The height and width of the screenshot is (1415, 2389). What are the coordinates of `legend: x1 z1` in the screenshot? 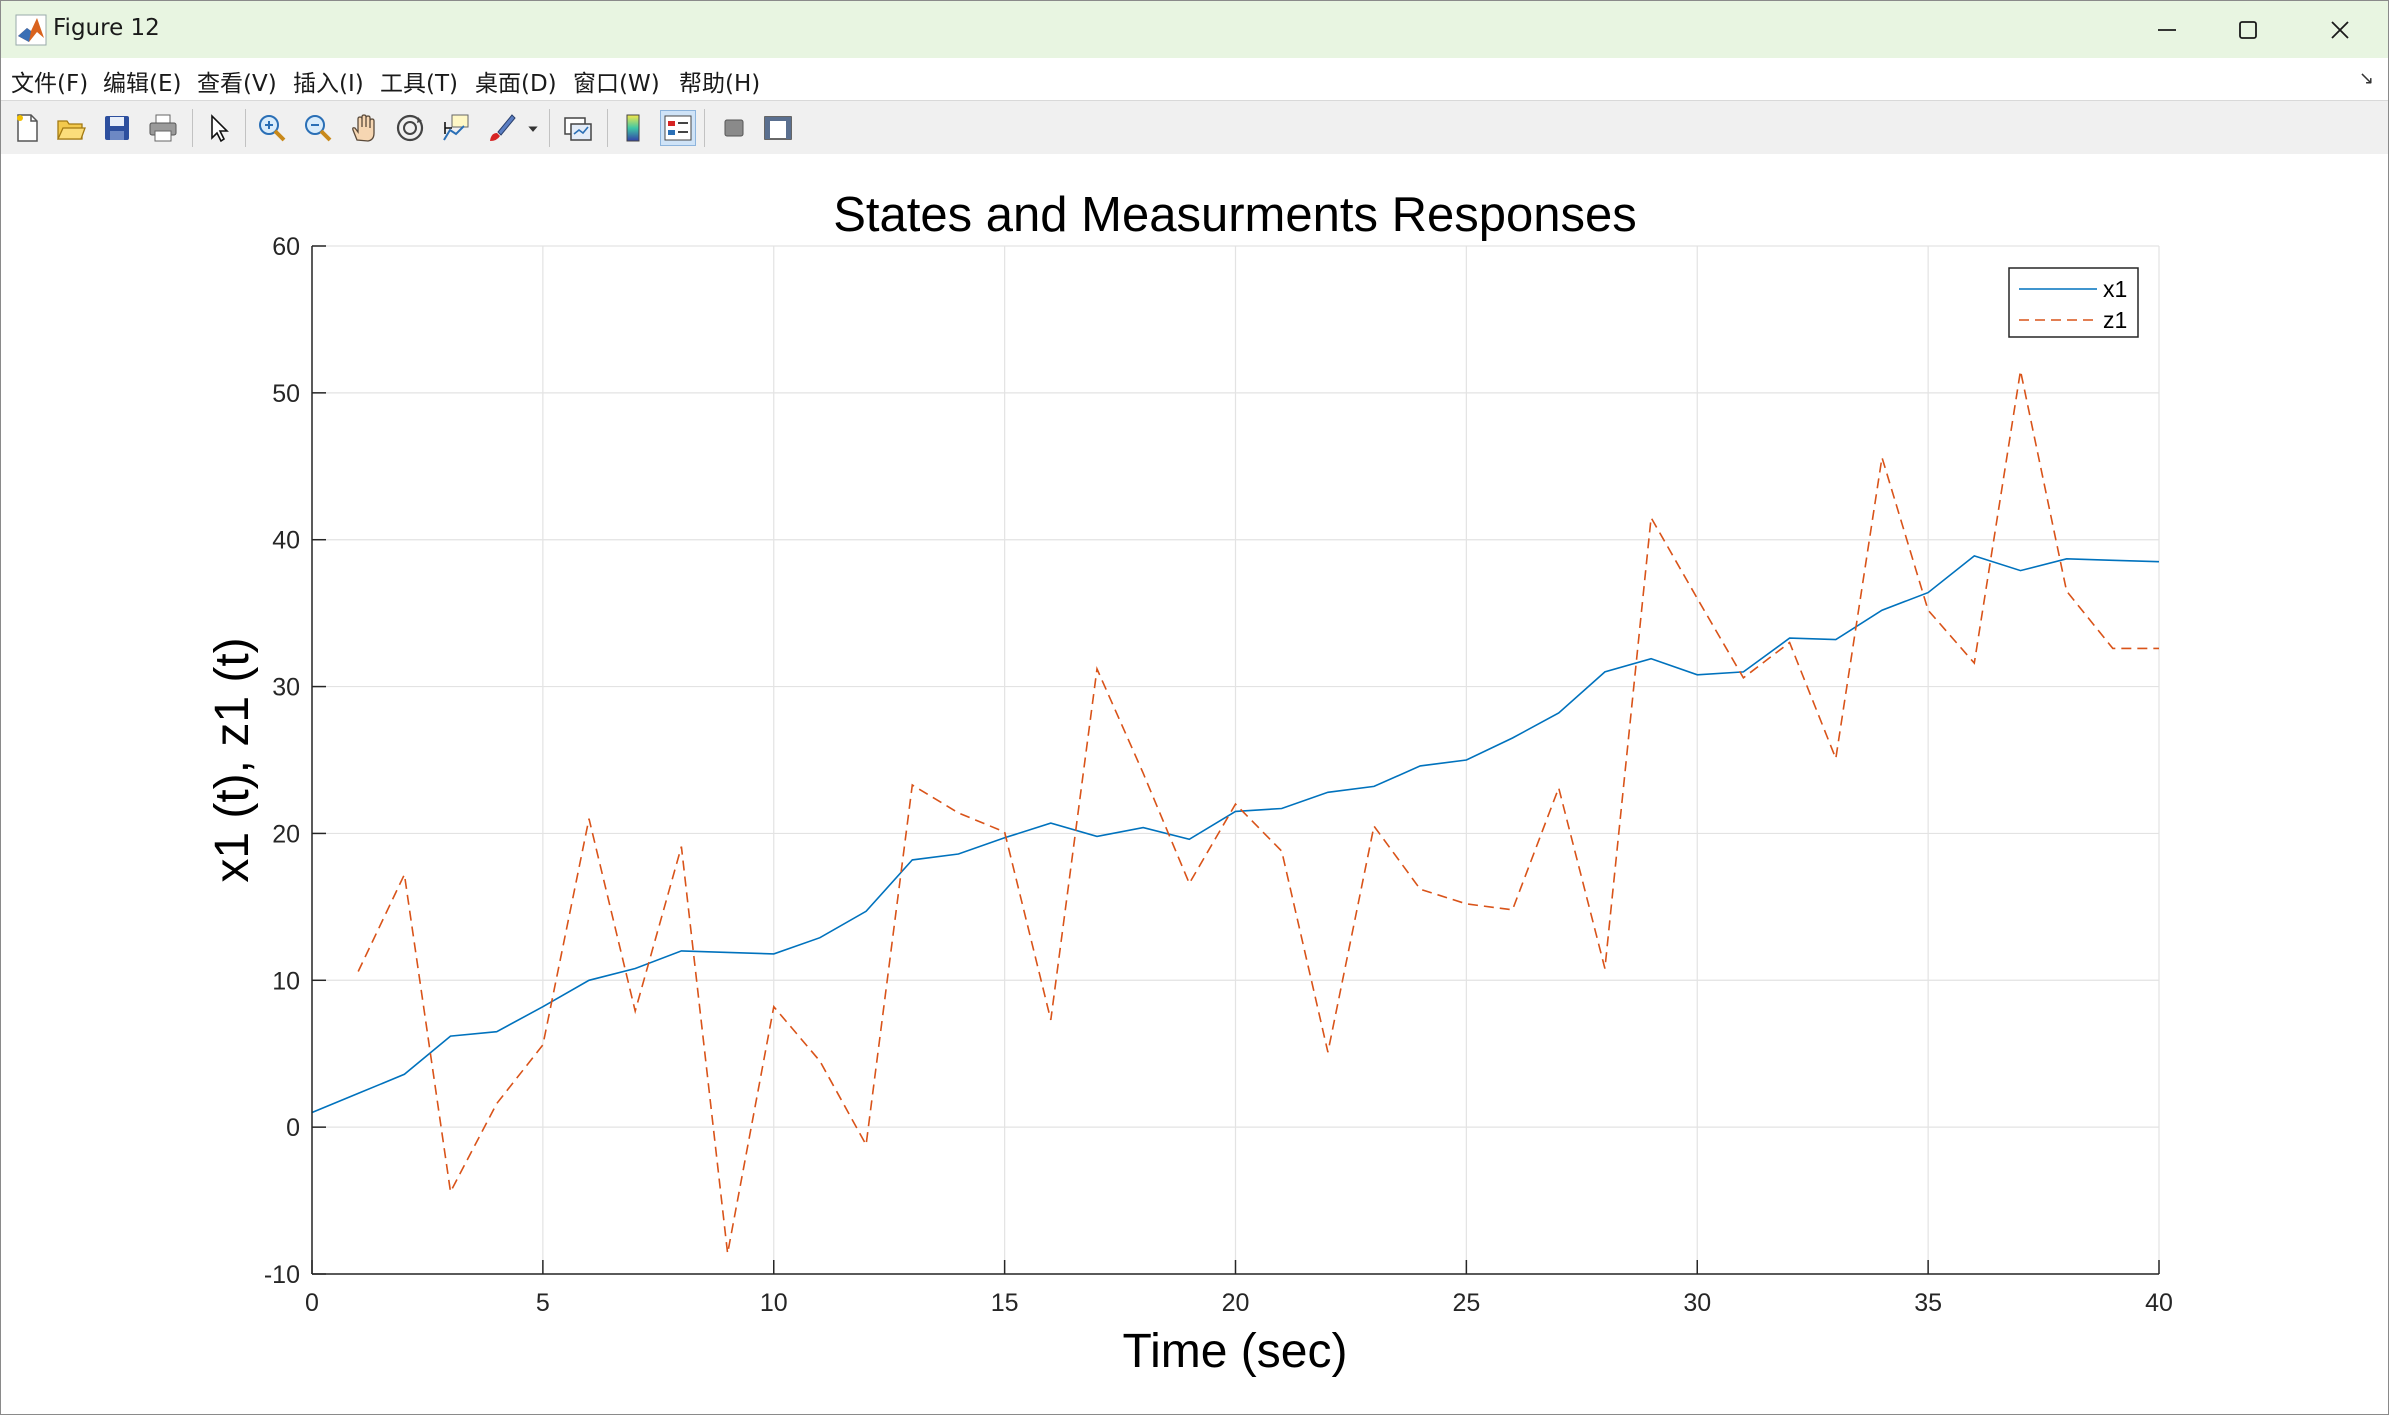 It's located at (2073, 302).